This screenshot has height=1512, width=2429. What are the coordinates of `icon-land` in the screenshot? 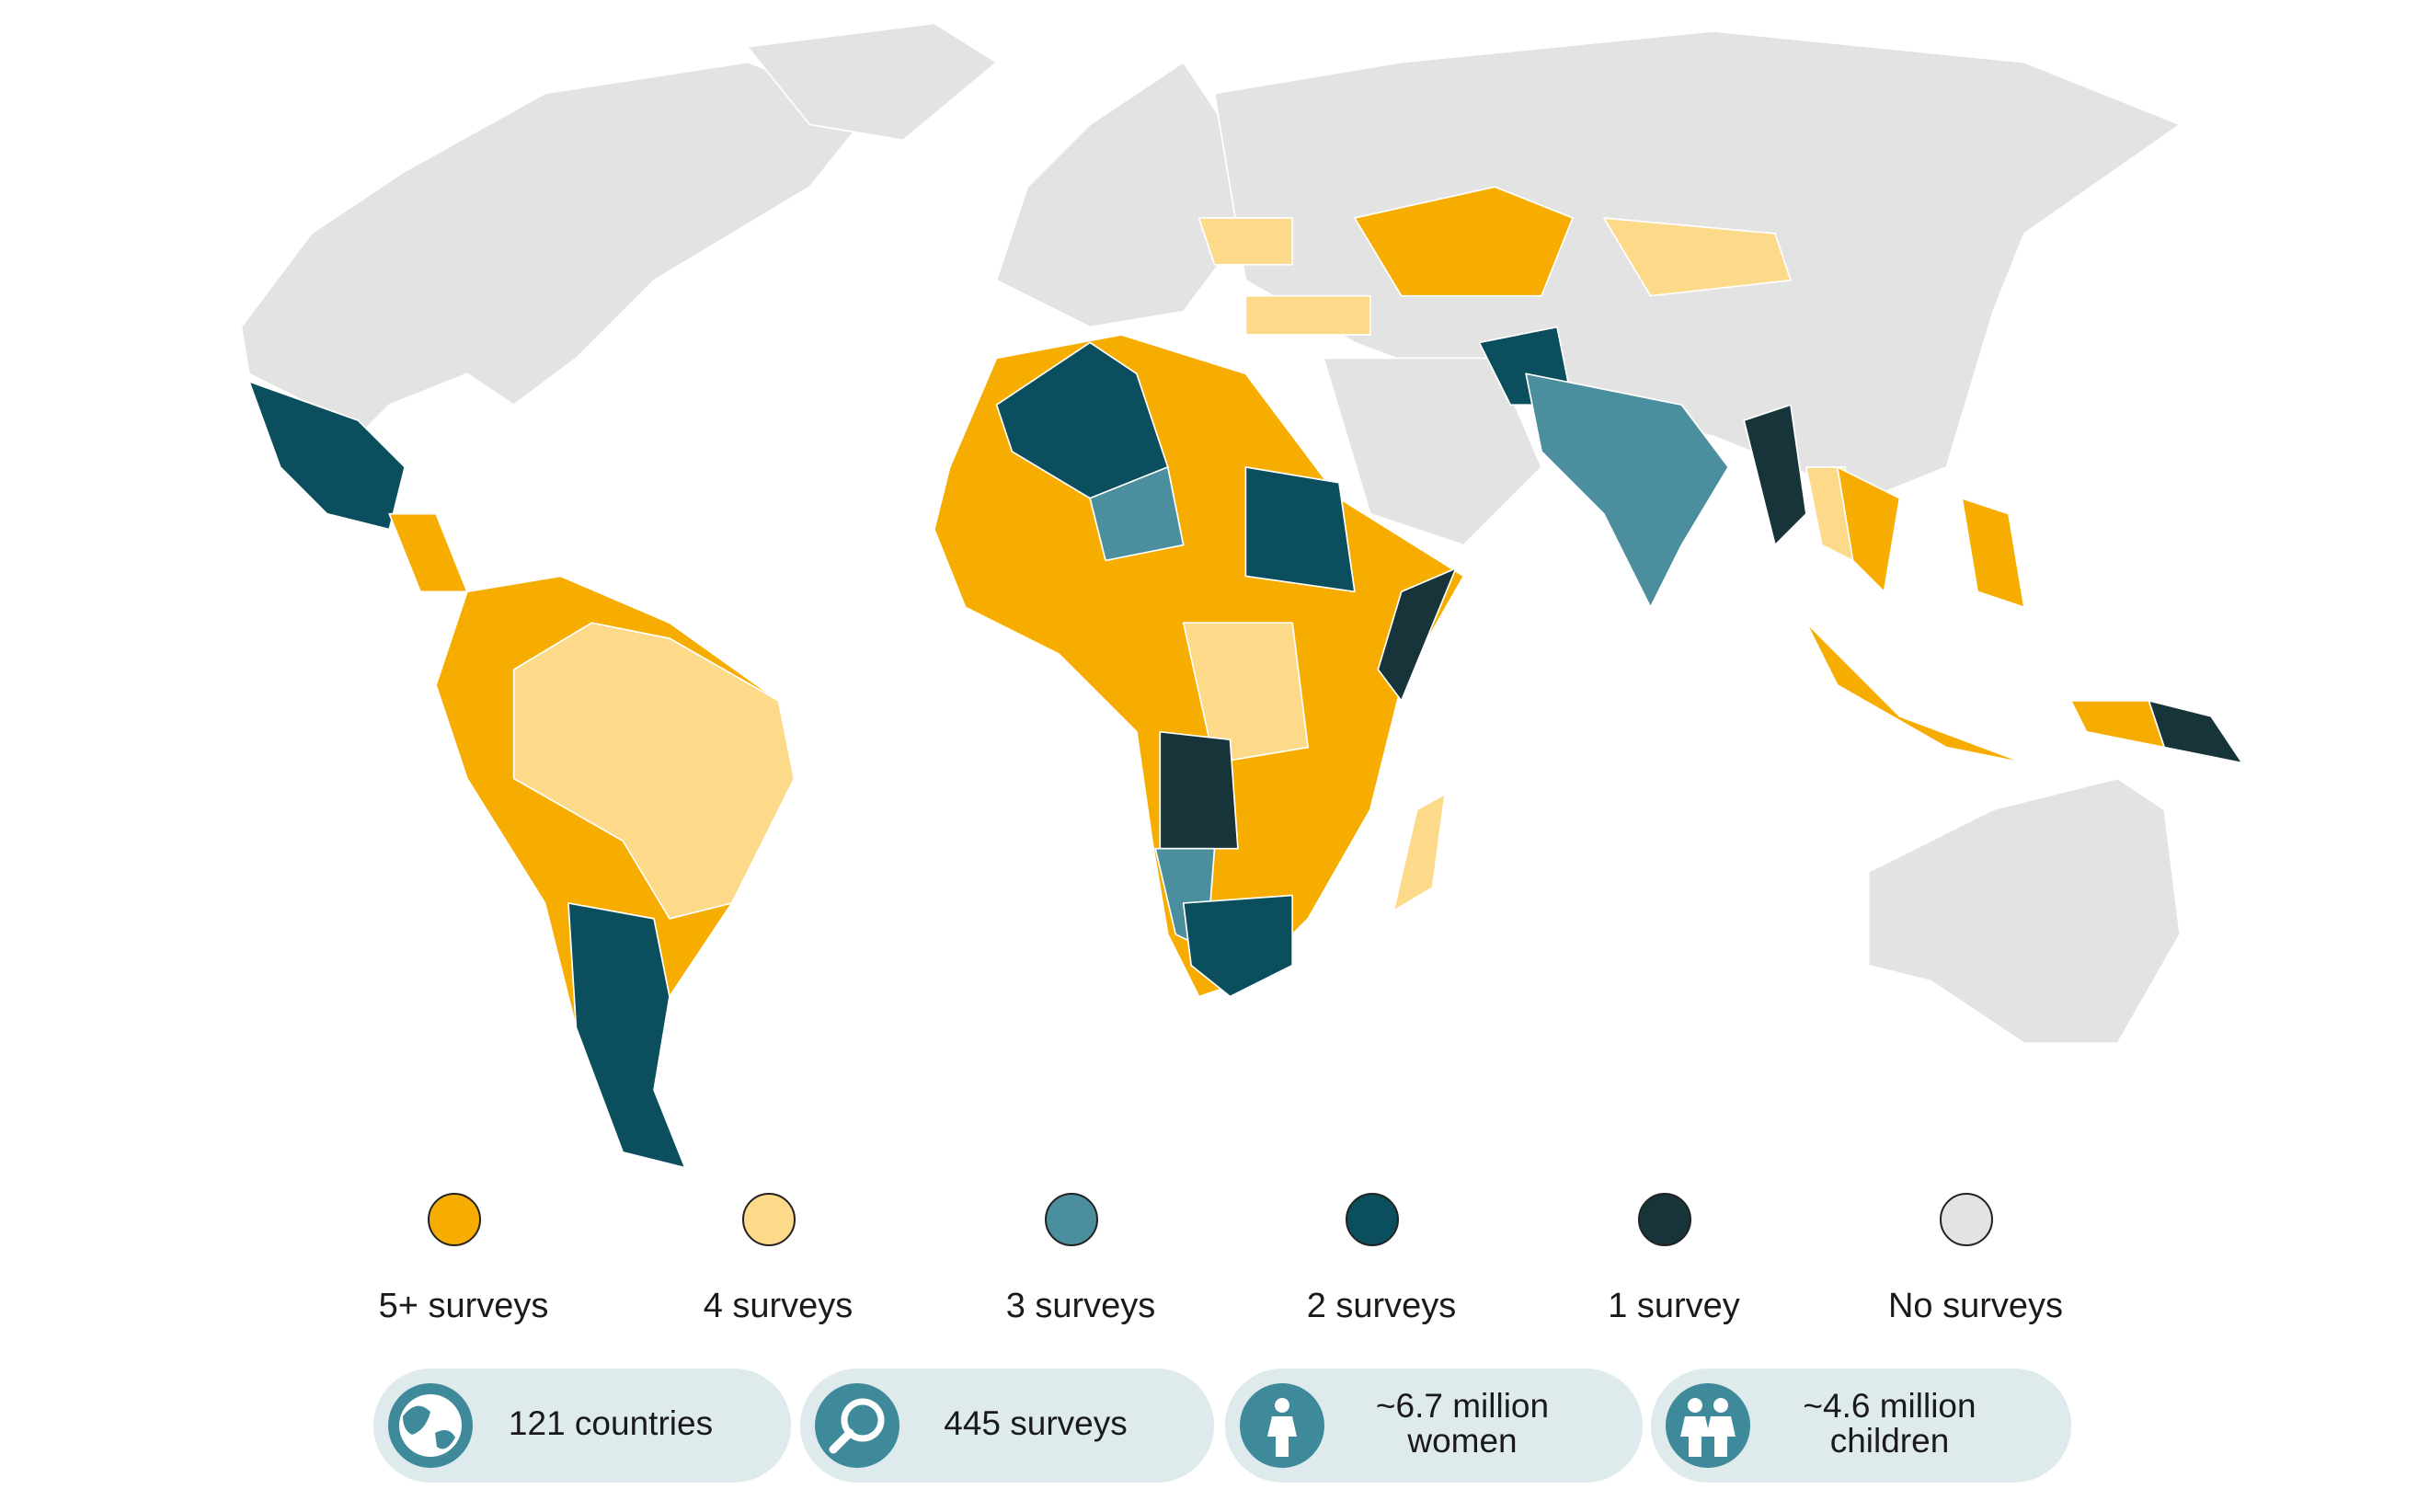 It's located at (429, 1427).